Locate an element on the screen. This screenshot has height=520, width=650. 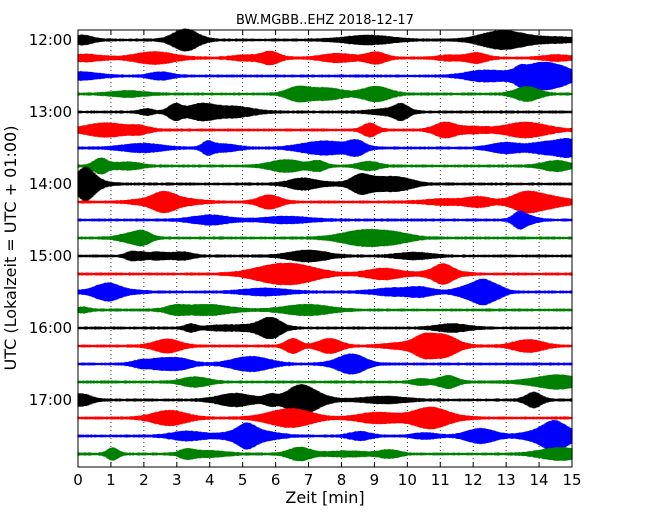
y-axis-ticks: 12:00 13:00 14:00 15:00 16:00 17:00 is located at coordinates (56, 220).